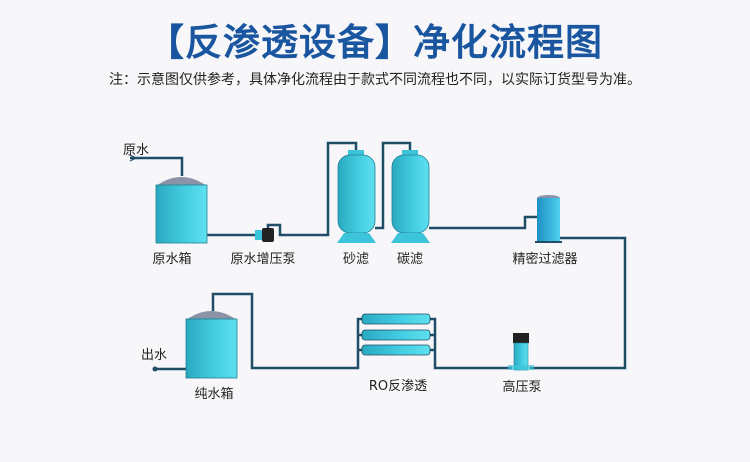  What do you see at coordinates (410, 259) in the screenshot?
I see `label-carbon-filter: 碳滤` at bounding box center [410, 259].